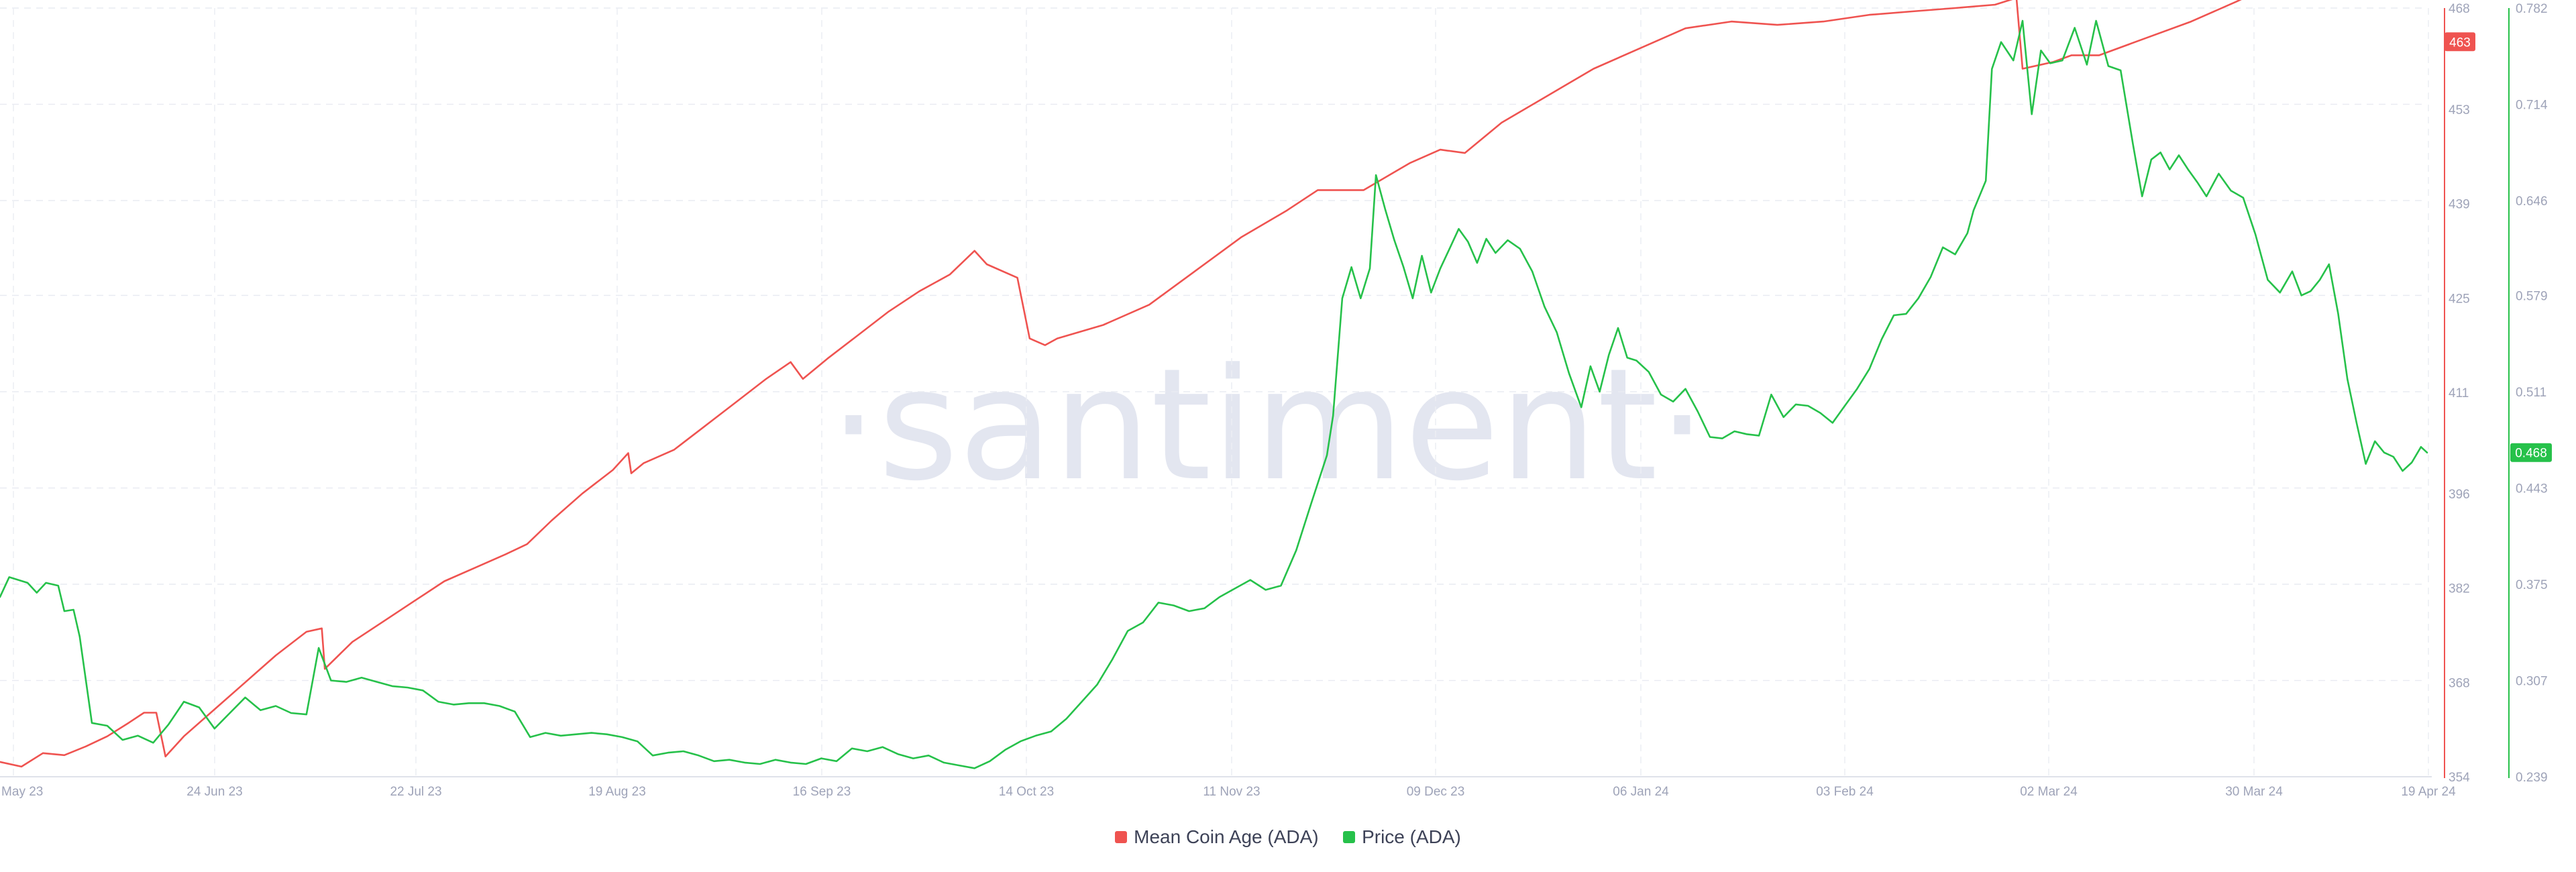 This screenshot has height=872, width=2576. I want to click on x-tick-label: 09 Dec 23, so click(1436, 792).